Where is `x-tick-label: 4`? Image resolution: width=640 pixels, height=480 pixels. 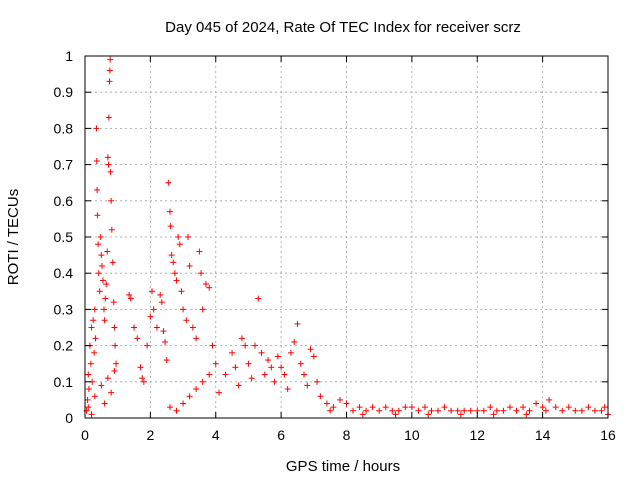 x-tick-label: 4 is located at coordinates (216, 435).